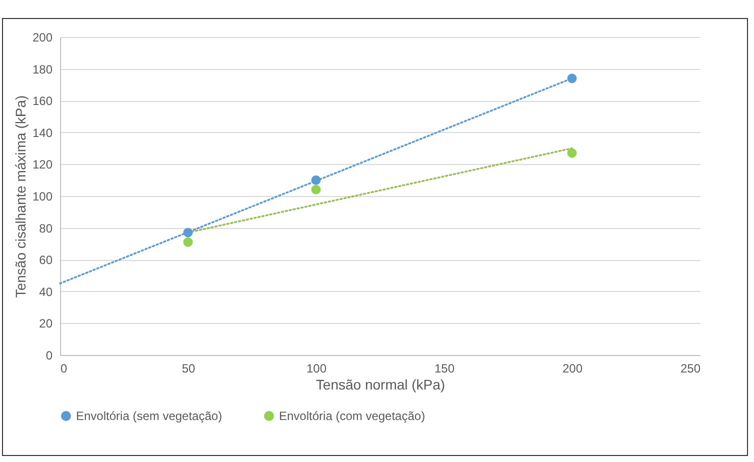 The height and width of the screenshot is (462, 754). I want to click on x-tick-label: 150, so click(444, 369).